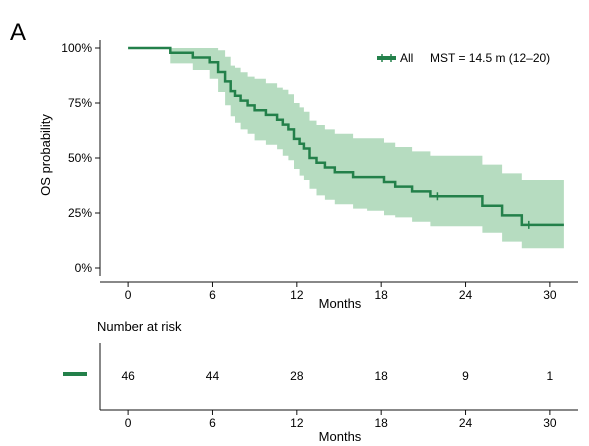 The image size is (589, 446). I want to click on risk-table-x-label: Months, so click(340, 436).